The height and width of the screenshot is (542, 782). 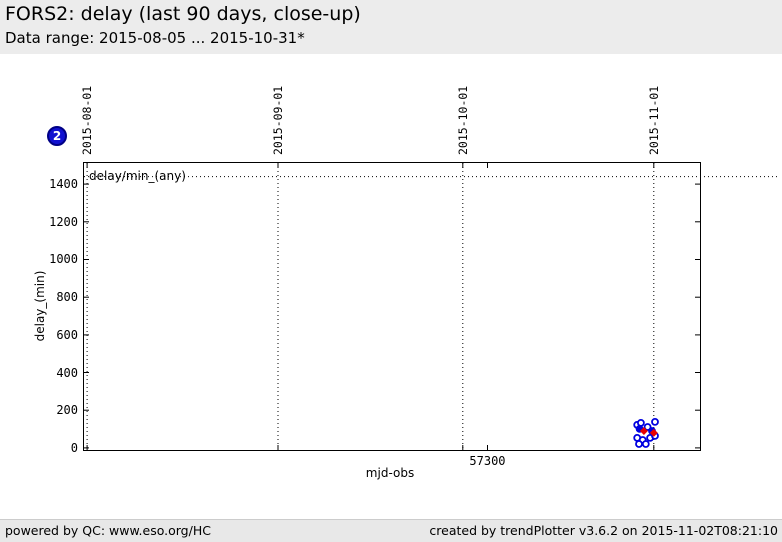 I want to click on month-tick-label: 2015-11-01, so click(x=653, y=120).